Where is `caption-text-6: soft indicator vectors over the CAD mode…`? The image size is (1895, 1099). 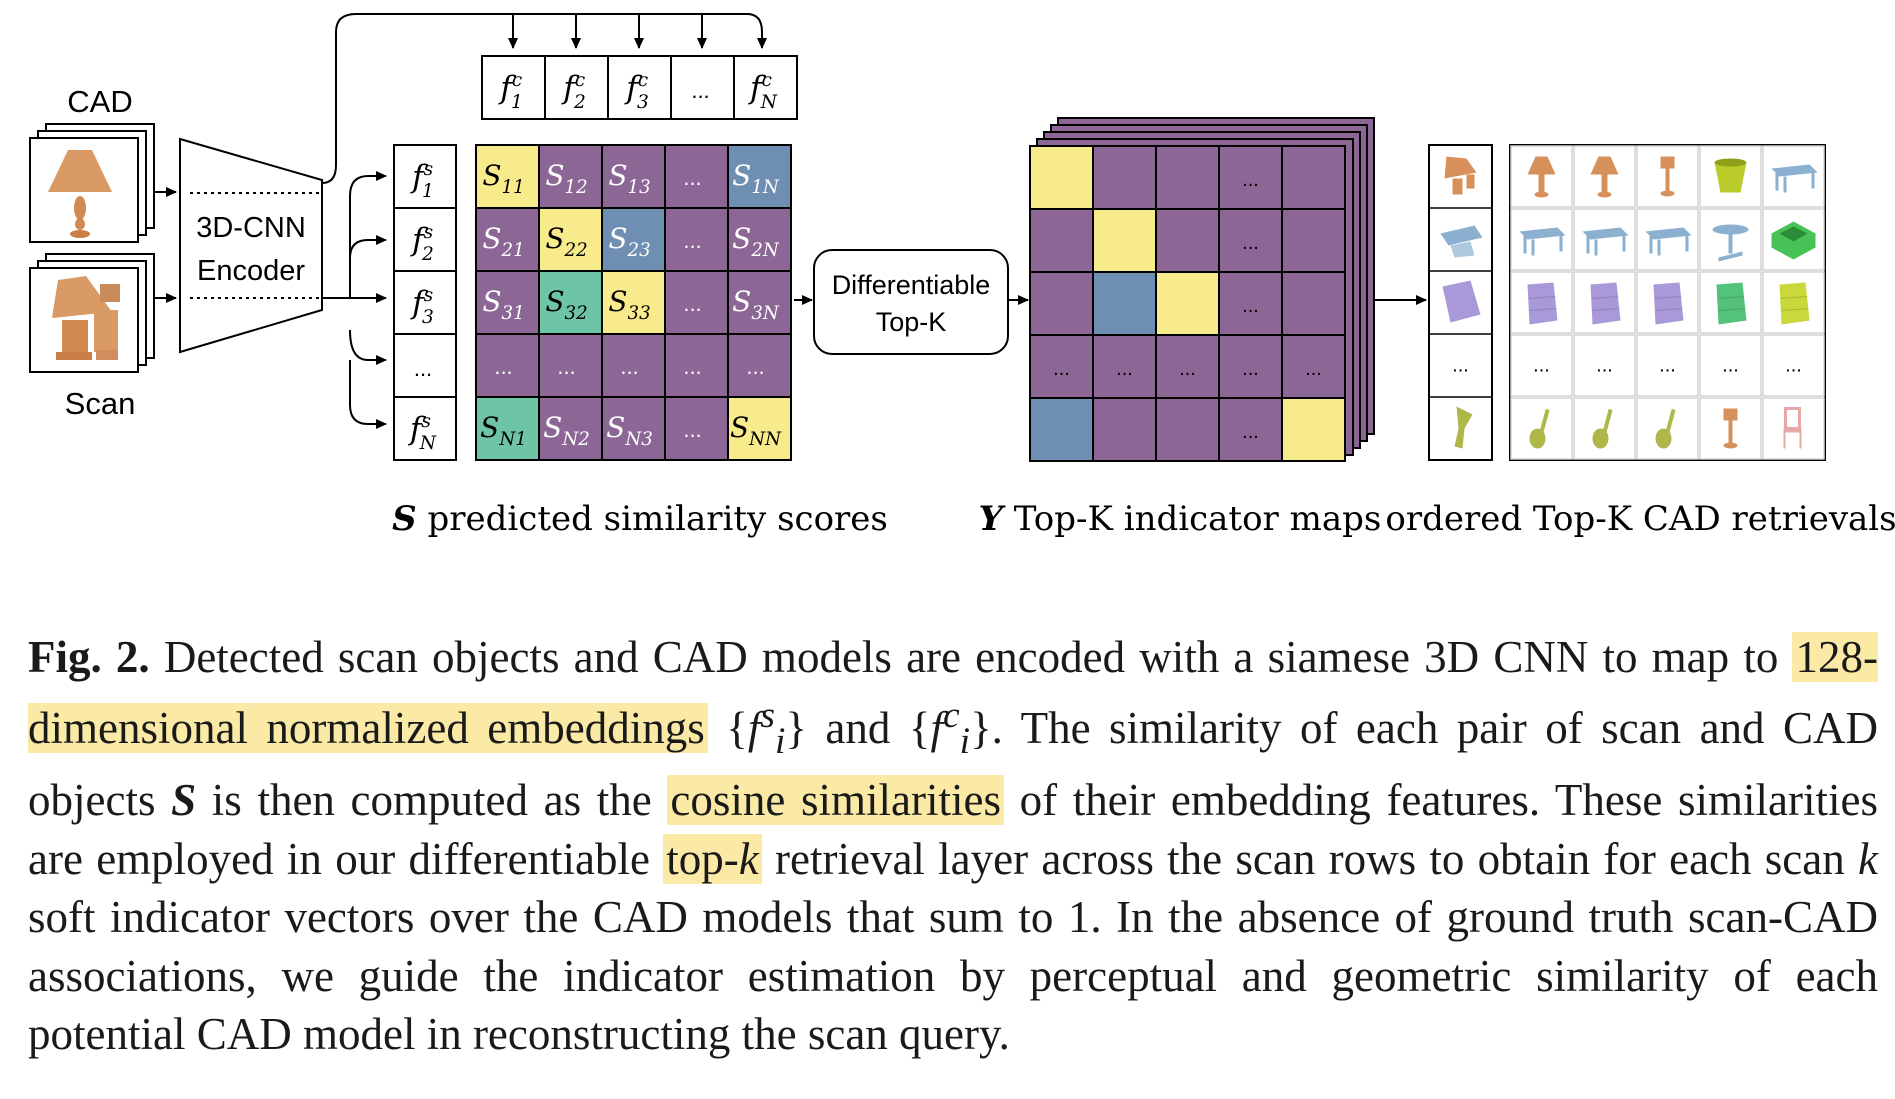
caption-text-6: soft indicator vectors over the CAD mode… is located at coordinates (953, 975).